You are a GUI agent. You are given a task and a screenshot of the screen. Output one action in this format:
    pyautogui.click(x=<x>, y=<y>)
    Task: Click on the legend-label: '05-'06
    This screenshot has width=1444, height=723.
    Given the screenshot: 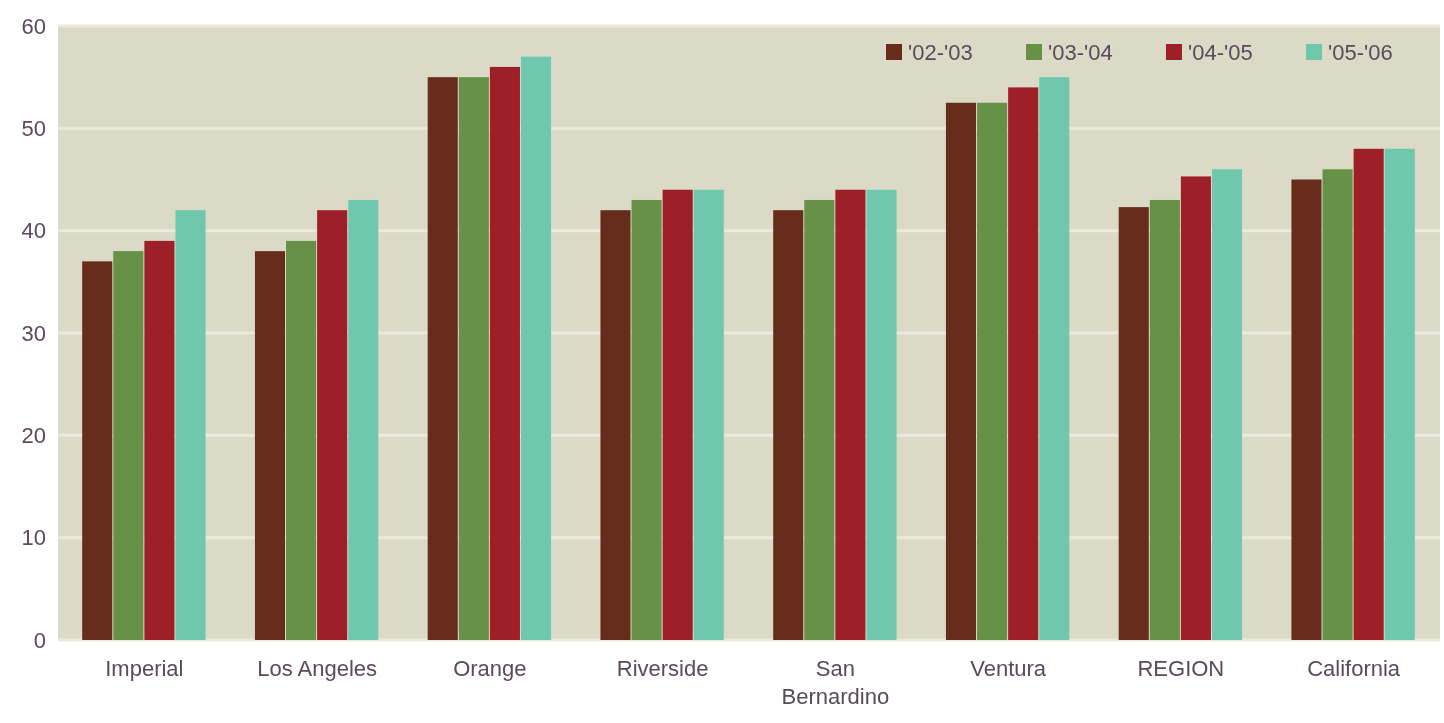 What is the action you would take?
    pyautogui.click(x=1360, y=52)
    